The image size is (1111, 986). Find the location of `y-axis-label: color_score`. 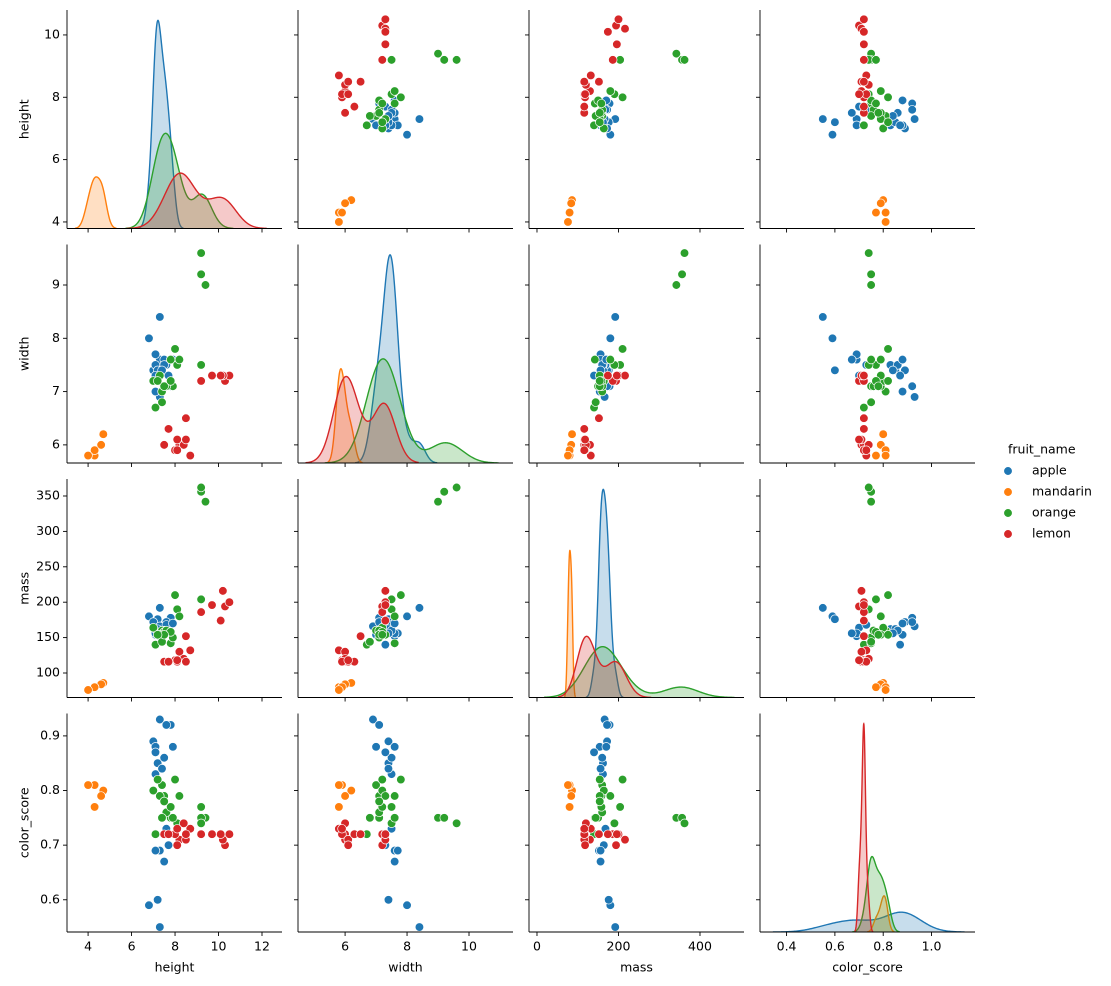

y-axis-label: color_score is located at coordinates (24, 822).